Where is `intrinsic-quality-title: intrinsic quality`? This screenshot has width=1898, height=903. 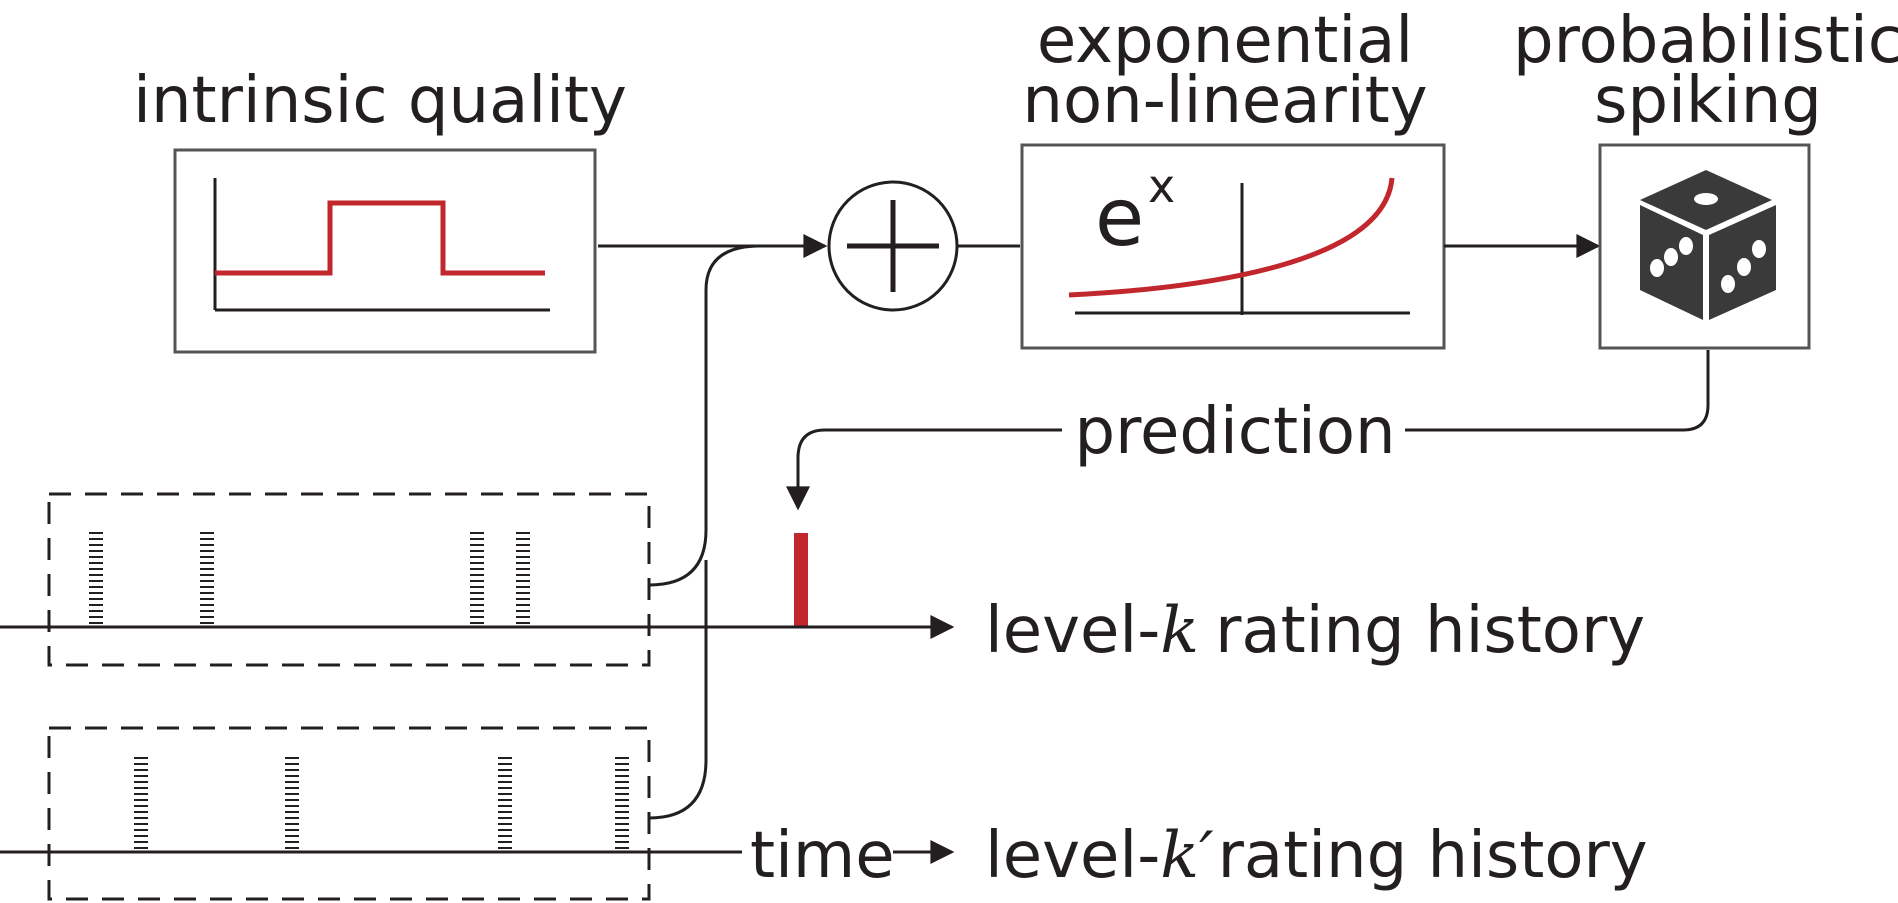 intrinsic-quality-title: intrinsic quality is located at coordinates (380, 101).